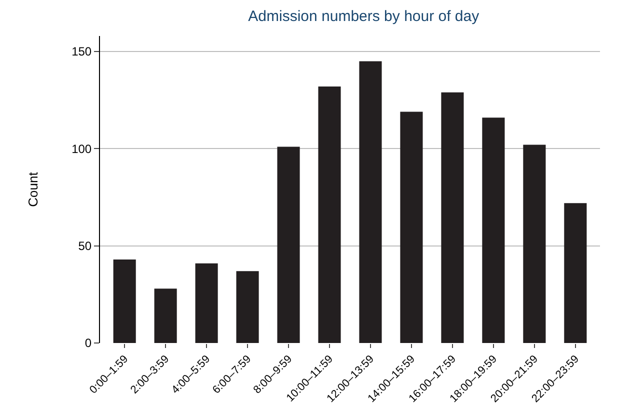  I want to click on y-axis-title: Count, so click(33, 189).